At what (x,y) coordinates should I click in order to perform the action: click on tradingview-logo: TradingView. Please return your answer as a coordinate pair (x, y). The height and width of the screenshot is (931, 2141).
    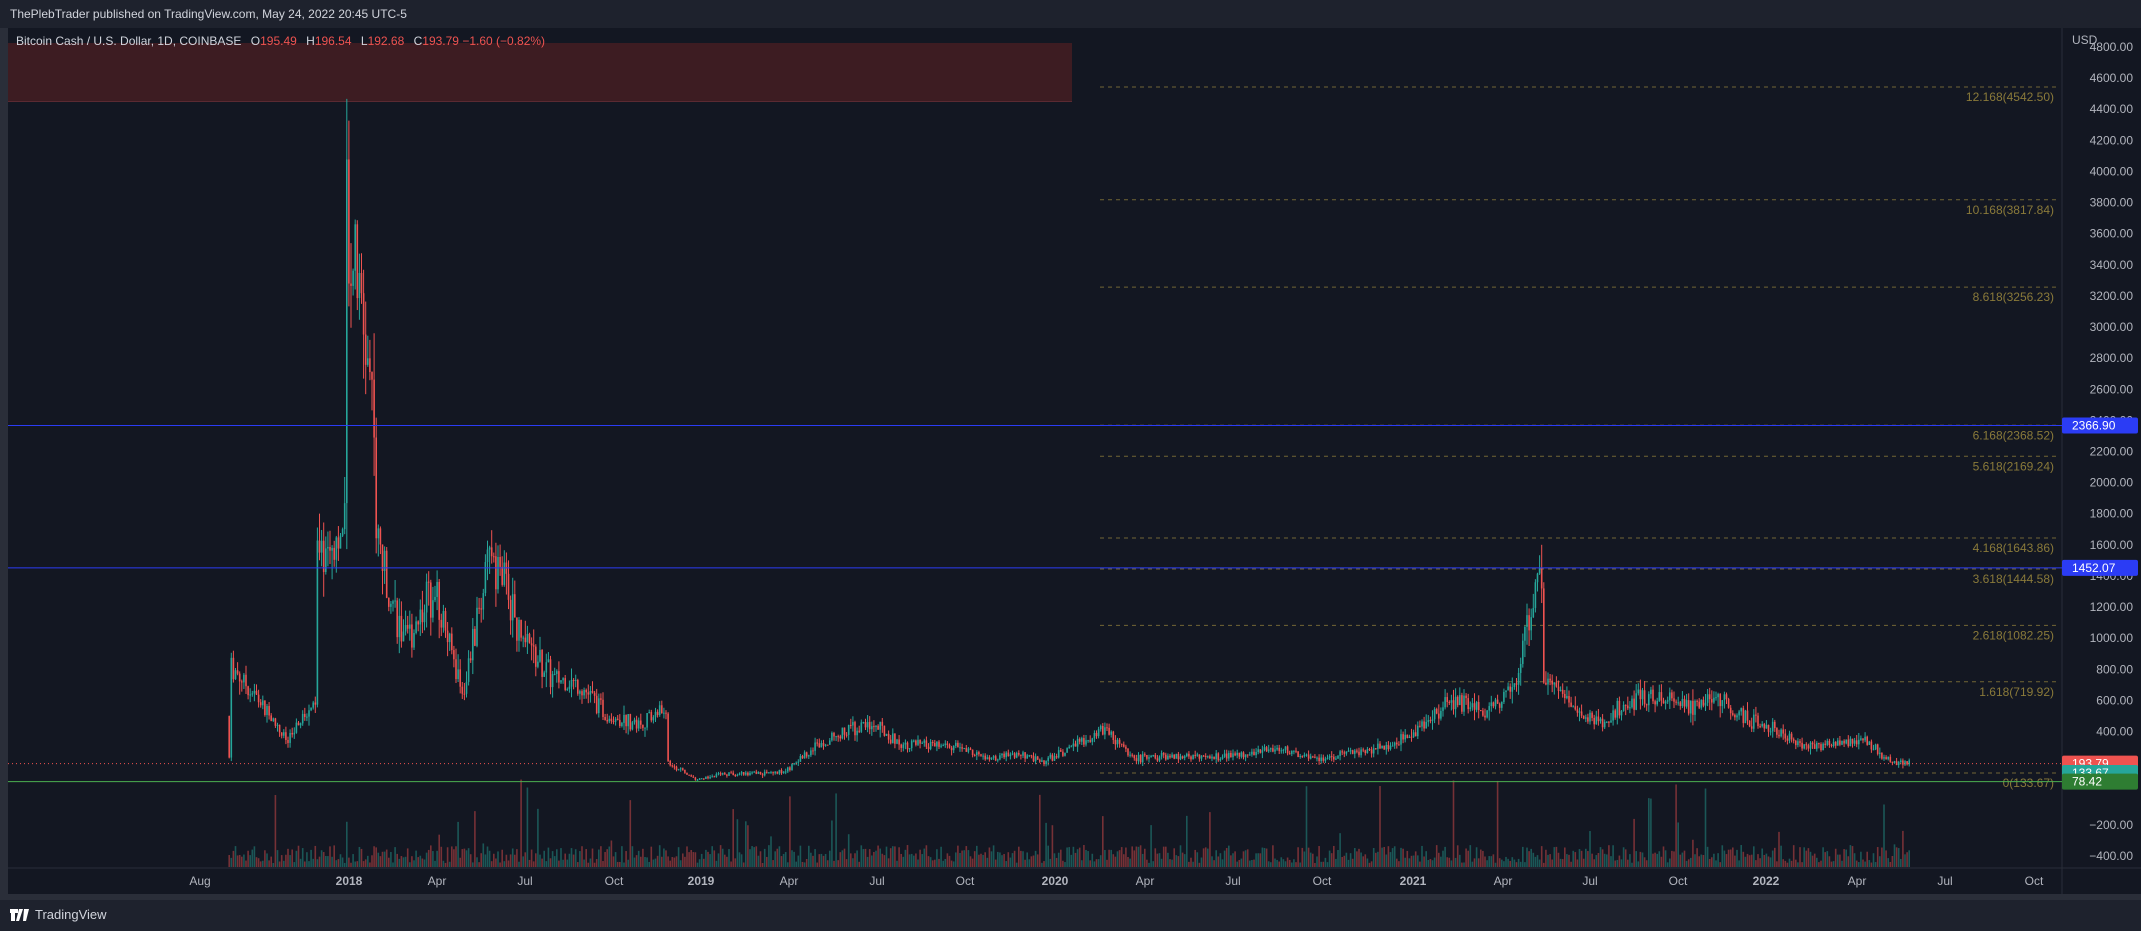
    Looking at the image, I should click on (58, 914).